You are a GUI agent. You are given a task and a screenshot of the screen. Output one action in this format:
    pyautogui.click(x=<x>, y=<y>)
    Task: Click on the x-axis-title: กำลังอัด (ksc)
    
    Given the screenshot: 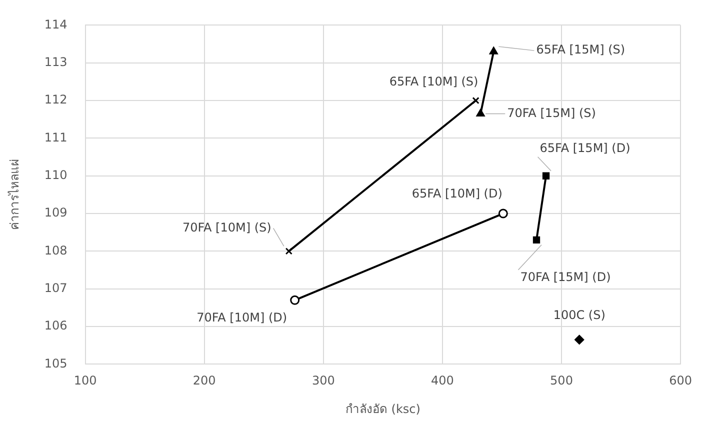 What is the action you would take?
    pyautogui.click(x=382, y=409)
    